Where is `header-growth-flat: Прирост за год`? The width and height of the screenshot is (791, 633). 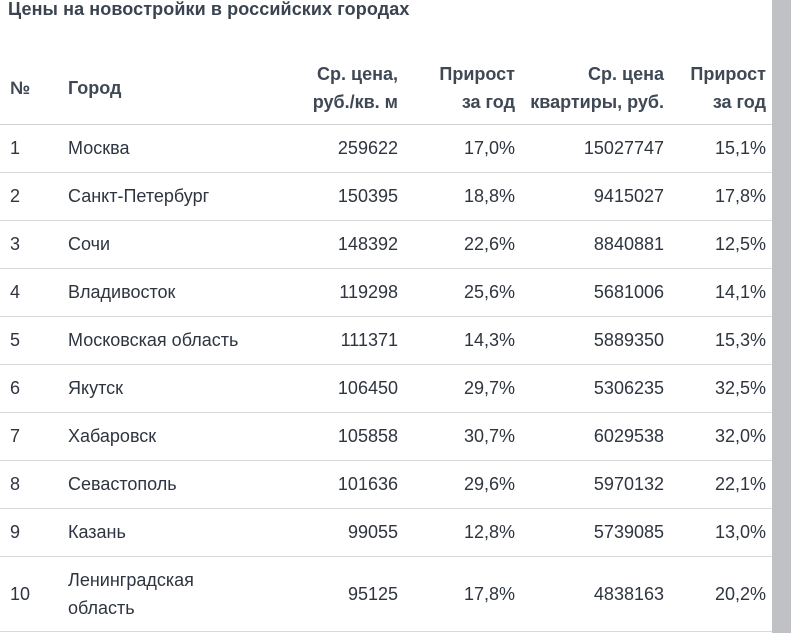 header-growth-flat: Прирост за год is located at coordinates (721, 88).